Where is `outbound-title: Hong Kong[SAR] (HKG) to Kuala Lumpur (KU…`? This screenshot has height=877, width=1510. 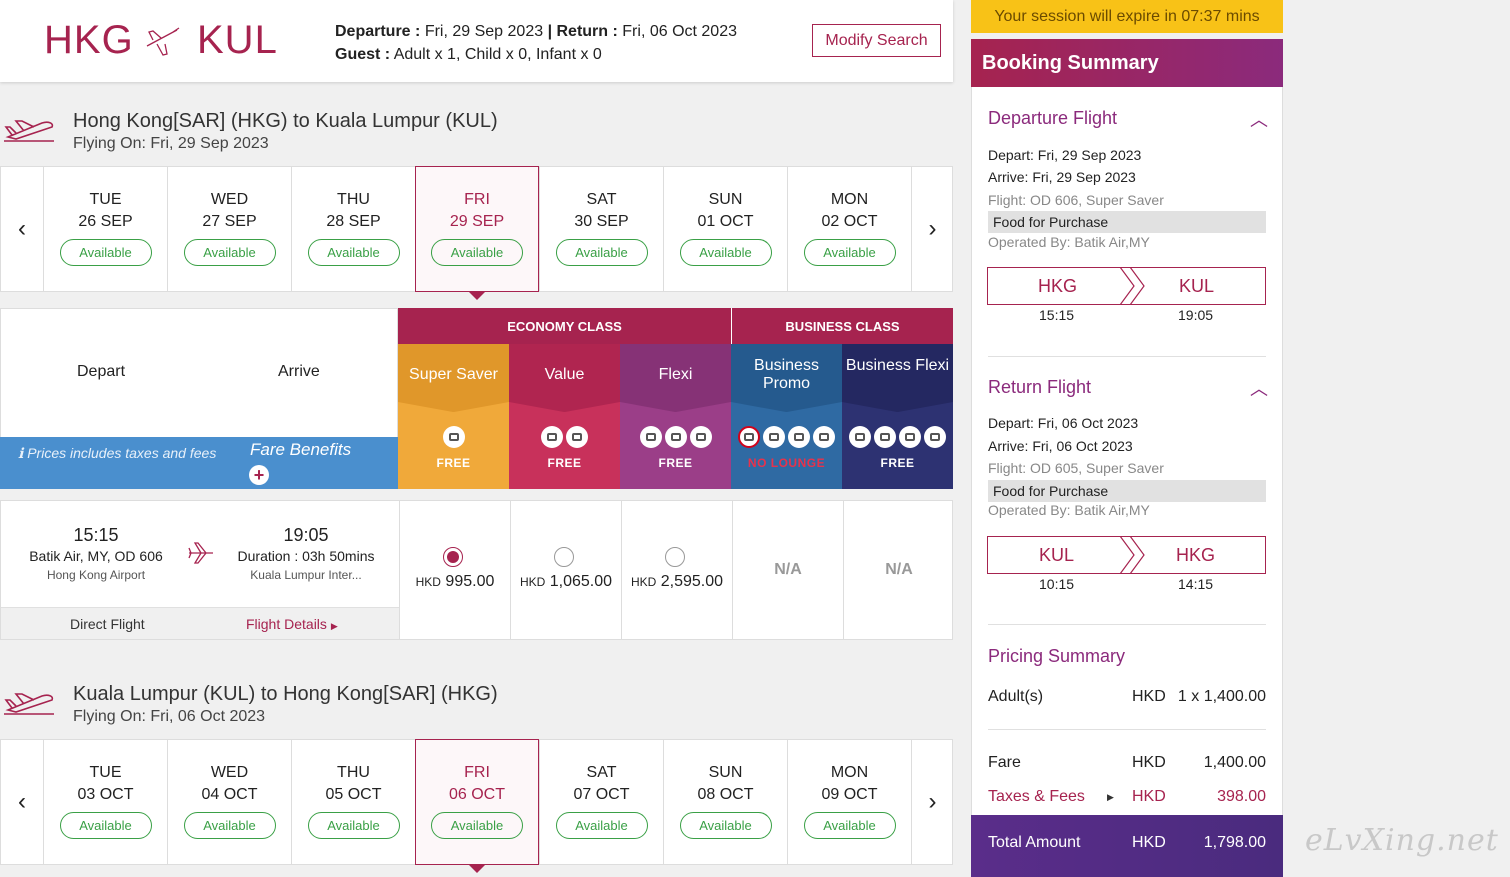
outbound-title: Hong Kong[SAR] (HKG) to Kuala Lumpur (KU… is located at coordinates (285, 121).